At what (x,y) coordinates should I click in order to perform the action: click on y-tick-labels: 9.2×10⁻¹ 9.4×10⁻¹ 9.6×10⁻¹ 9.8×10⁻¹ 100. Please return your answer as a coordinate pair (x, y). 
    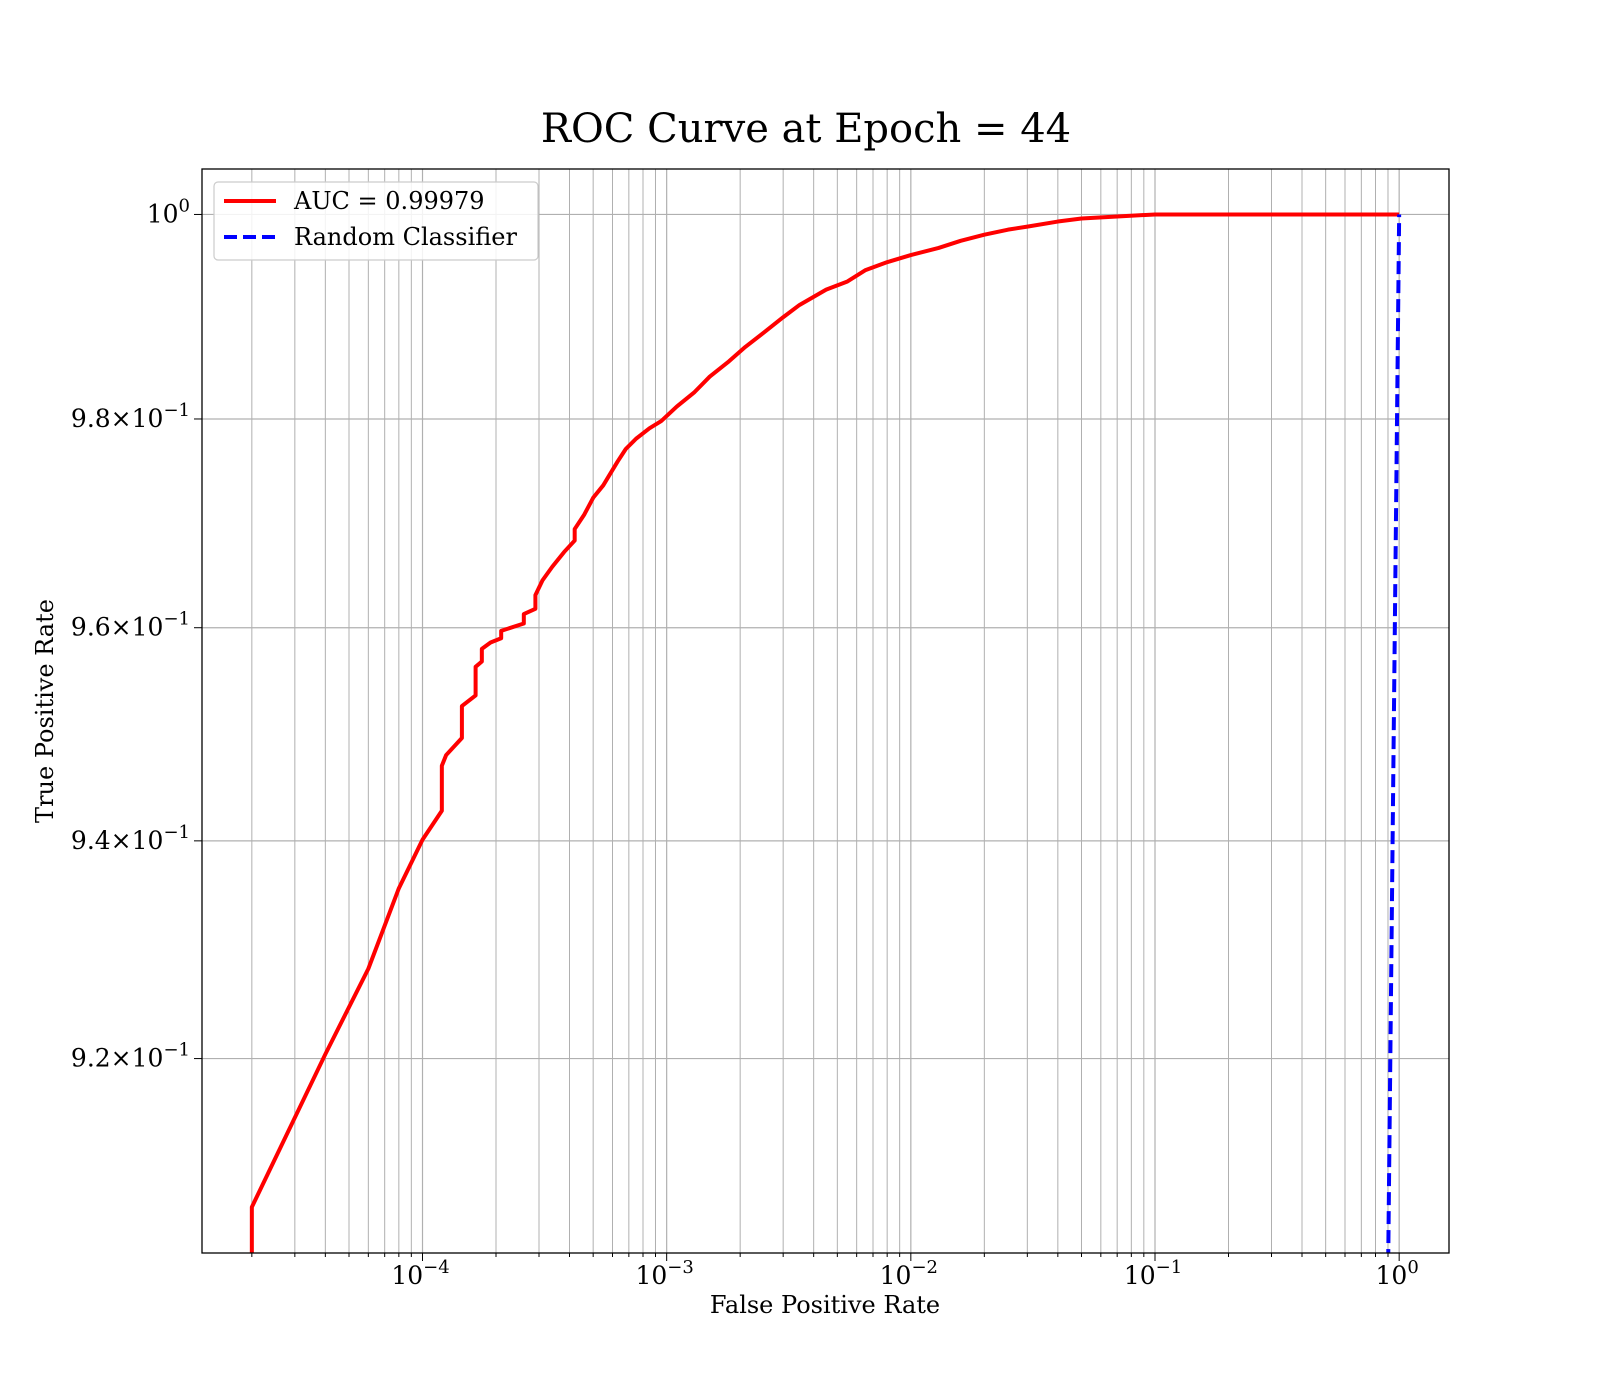
    Looking at the image, I should click on (130, 633).